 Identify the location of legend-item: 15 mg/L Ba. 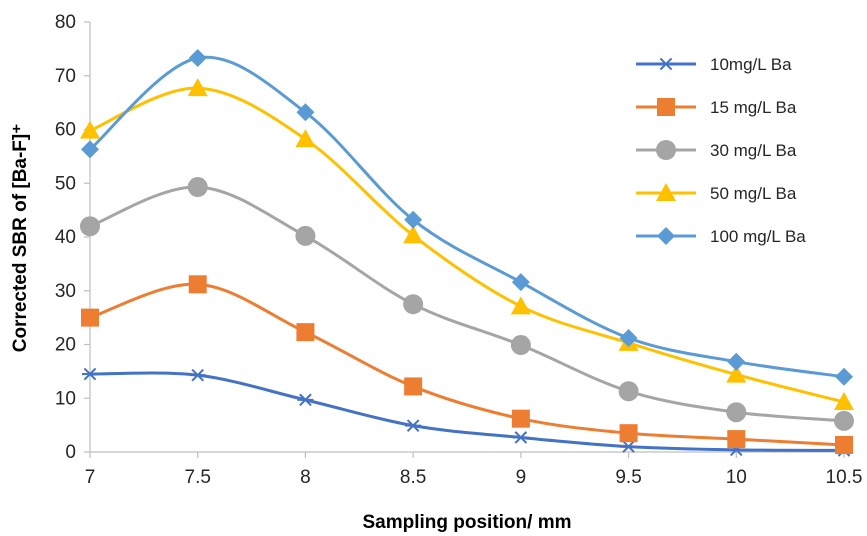
(716, 107).